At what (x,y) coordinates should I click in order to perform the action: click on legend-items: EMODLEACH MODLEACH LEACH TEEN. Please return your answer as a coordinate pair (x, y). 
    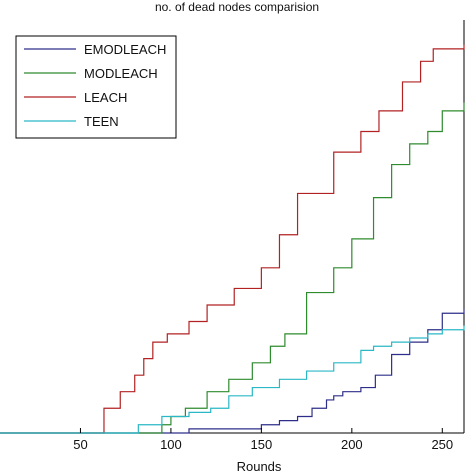
    Looking at the image, I should click on (95, 85).